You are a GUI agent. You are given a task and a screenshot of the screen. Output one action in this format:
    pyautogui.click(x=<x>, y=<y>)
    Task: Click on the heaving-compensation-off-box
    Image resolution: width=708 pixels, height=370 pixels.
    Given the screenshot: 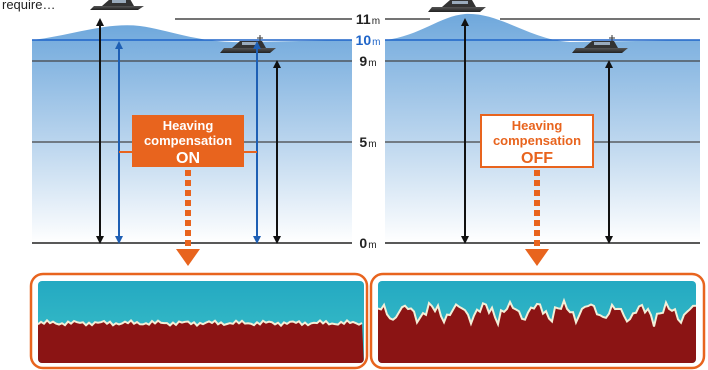 What is the action you would take?
    pyautogui.click(x=537, y=141)
    